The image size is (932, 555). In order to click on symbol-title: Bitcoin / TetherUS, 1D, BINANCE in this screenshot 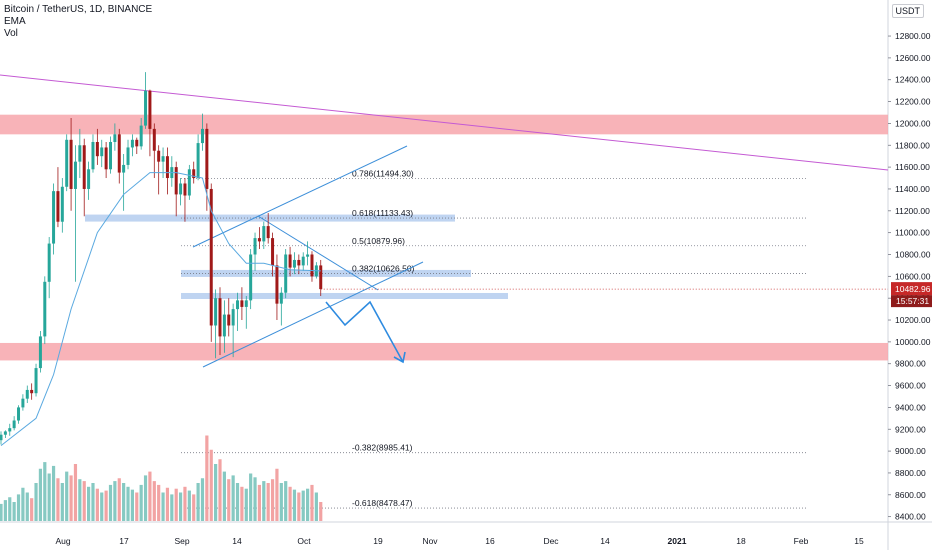, I will do `click(78, 9)`.